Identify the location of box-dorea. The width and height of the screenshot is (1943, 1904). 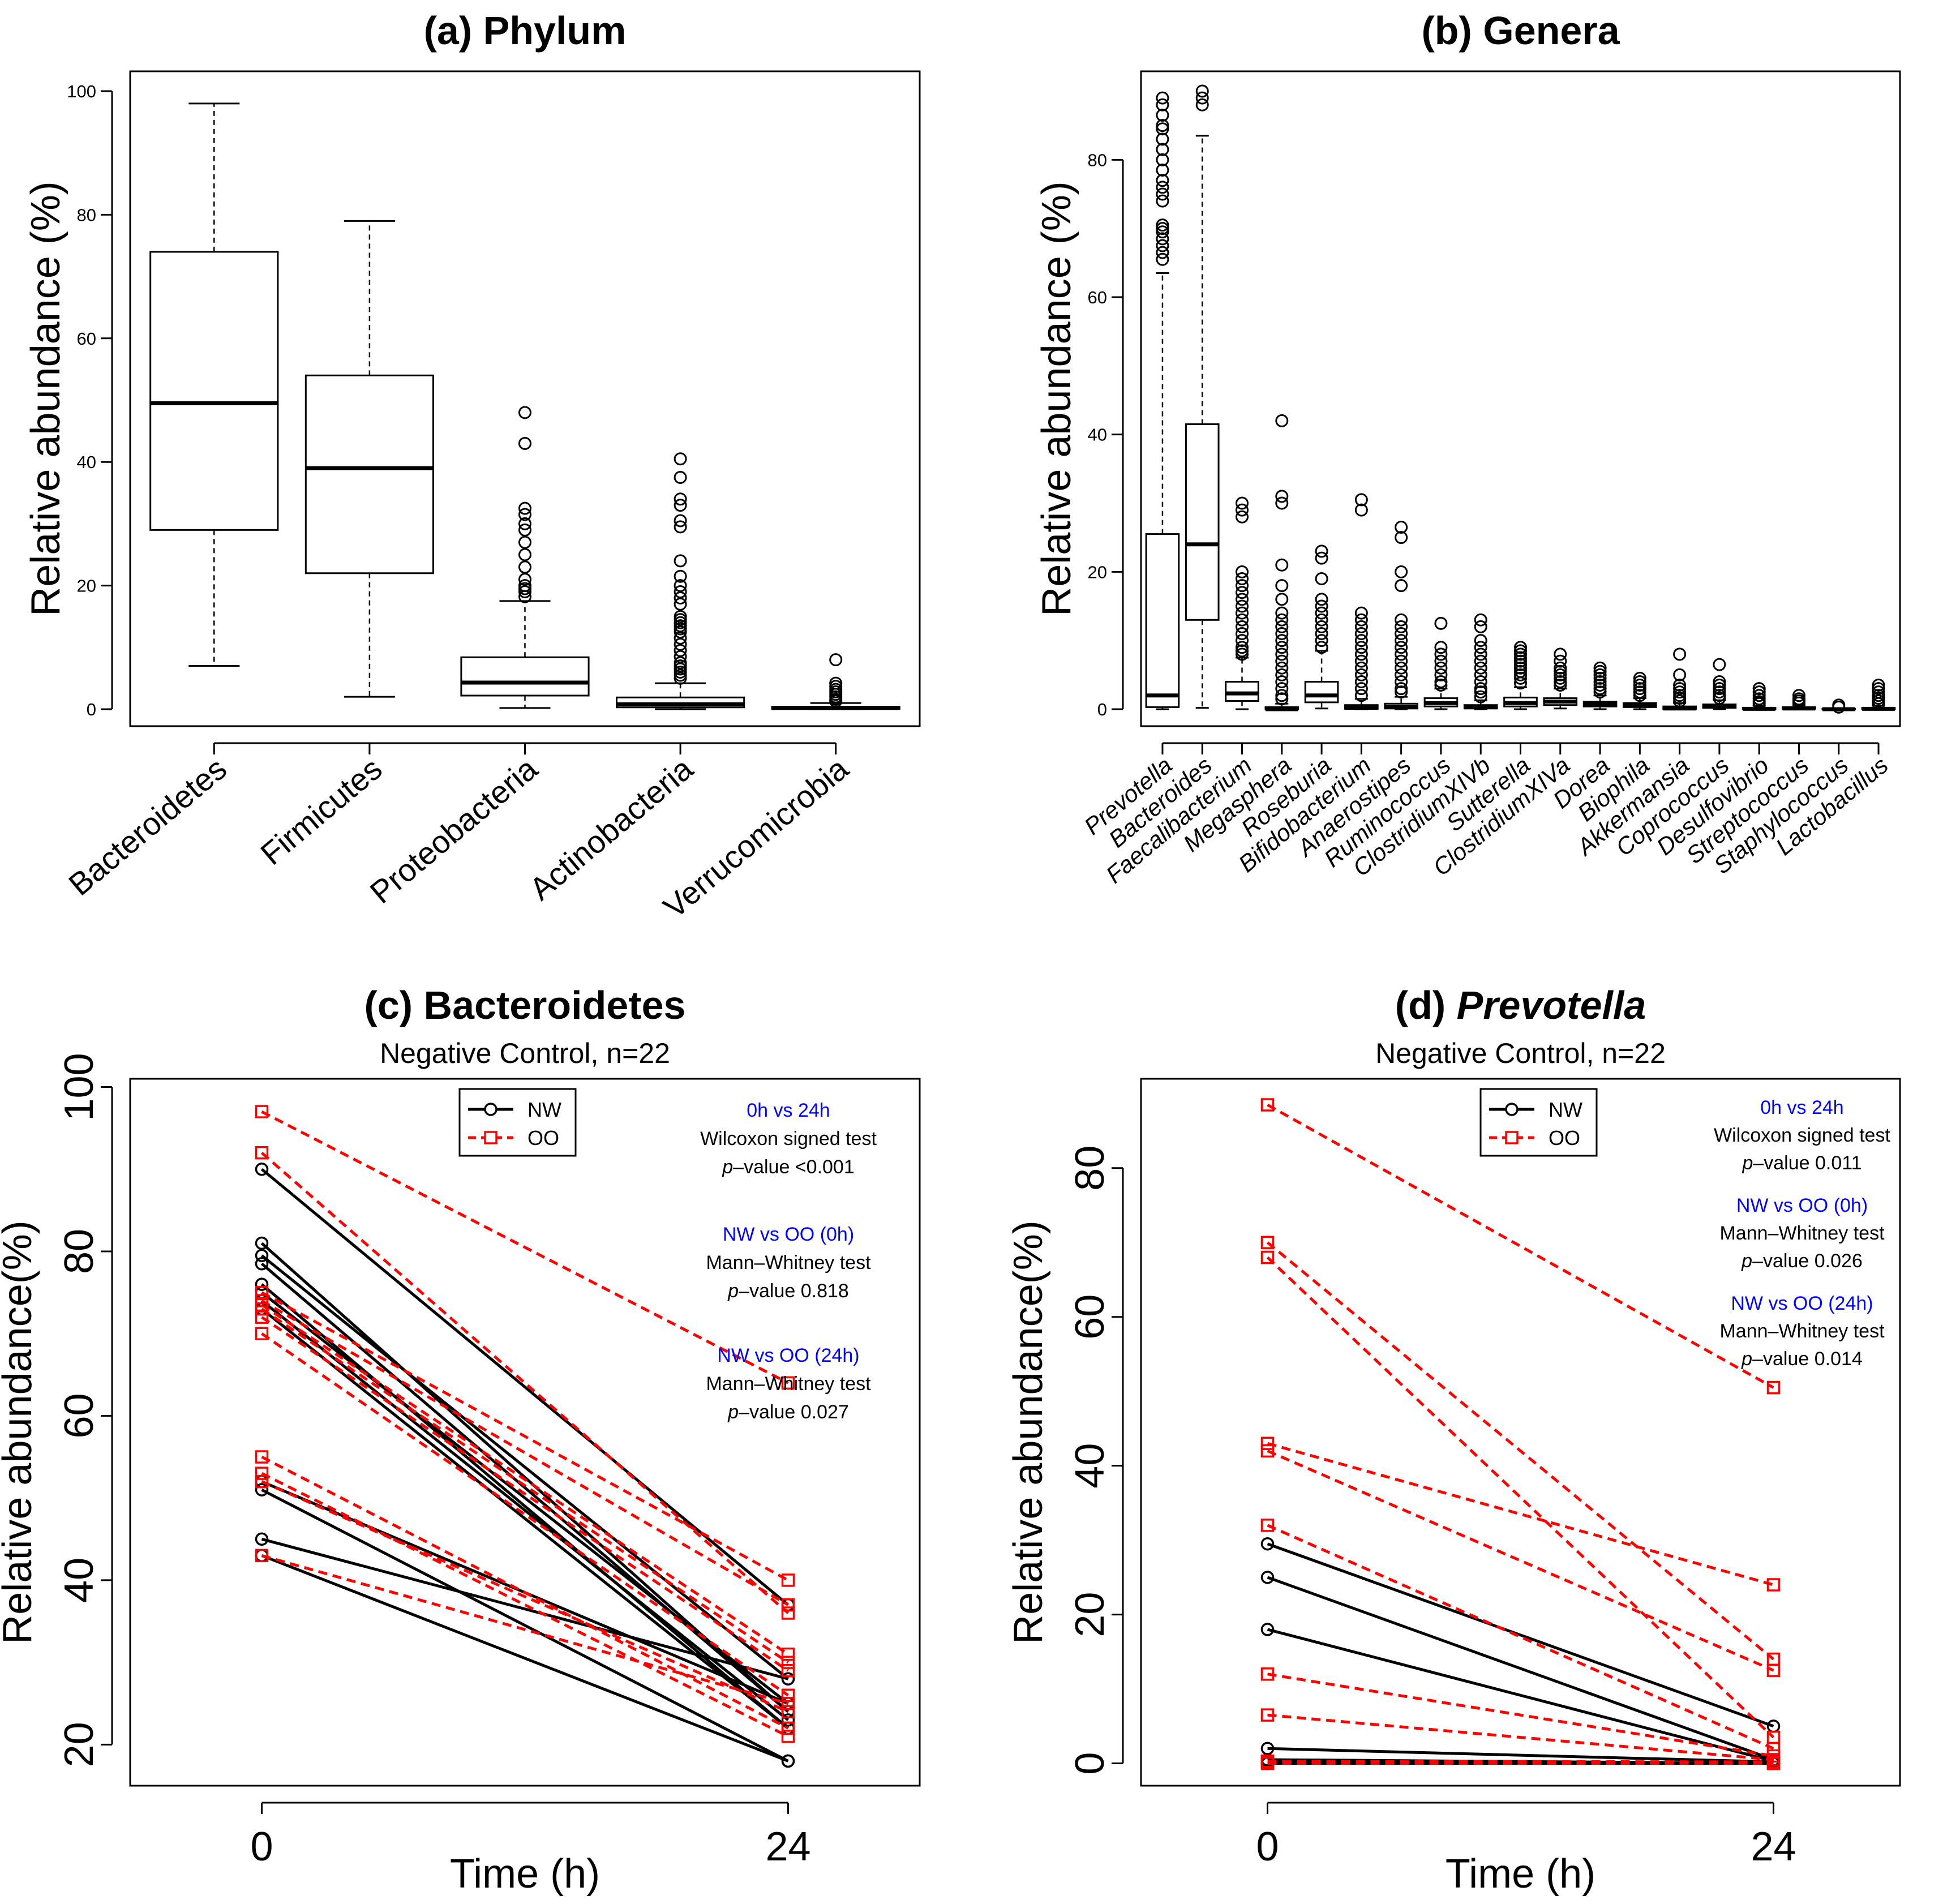
(1600, 685).